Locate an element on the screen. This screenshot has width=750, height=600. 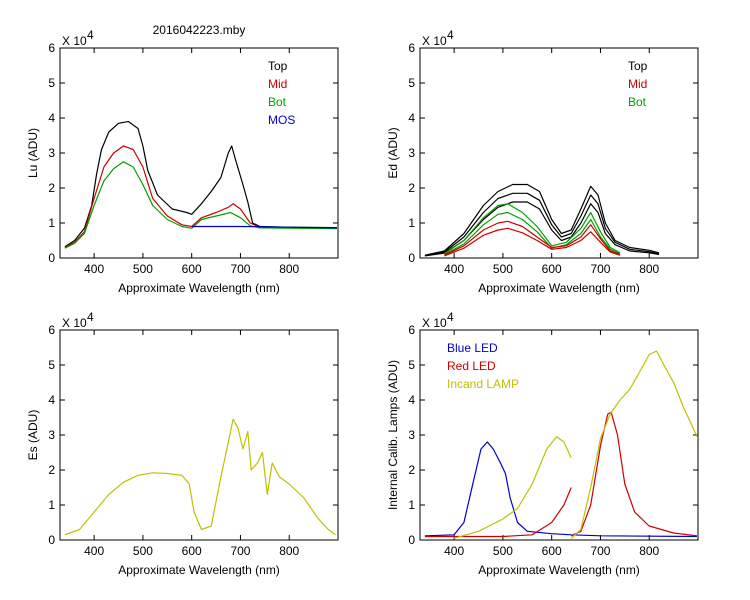
series-line-es is located at coordinates (200, 477).